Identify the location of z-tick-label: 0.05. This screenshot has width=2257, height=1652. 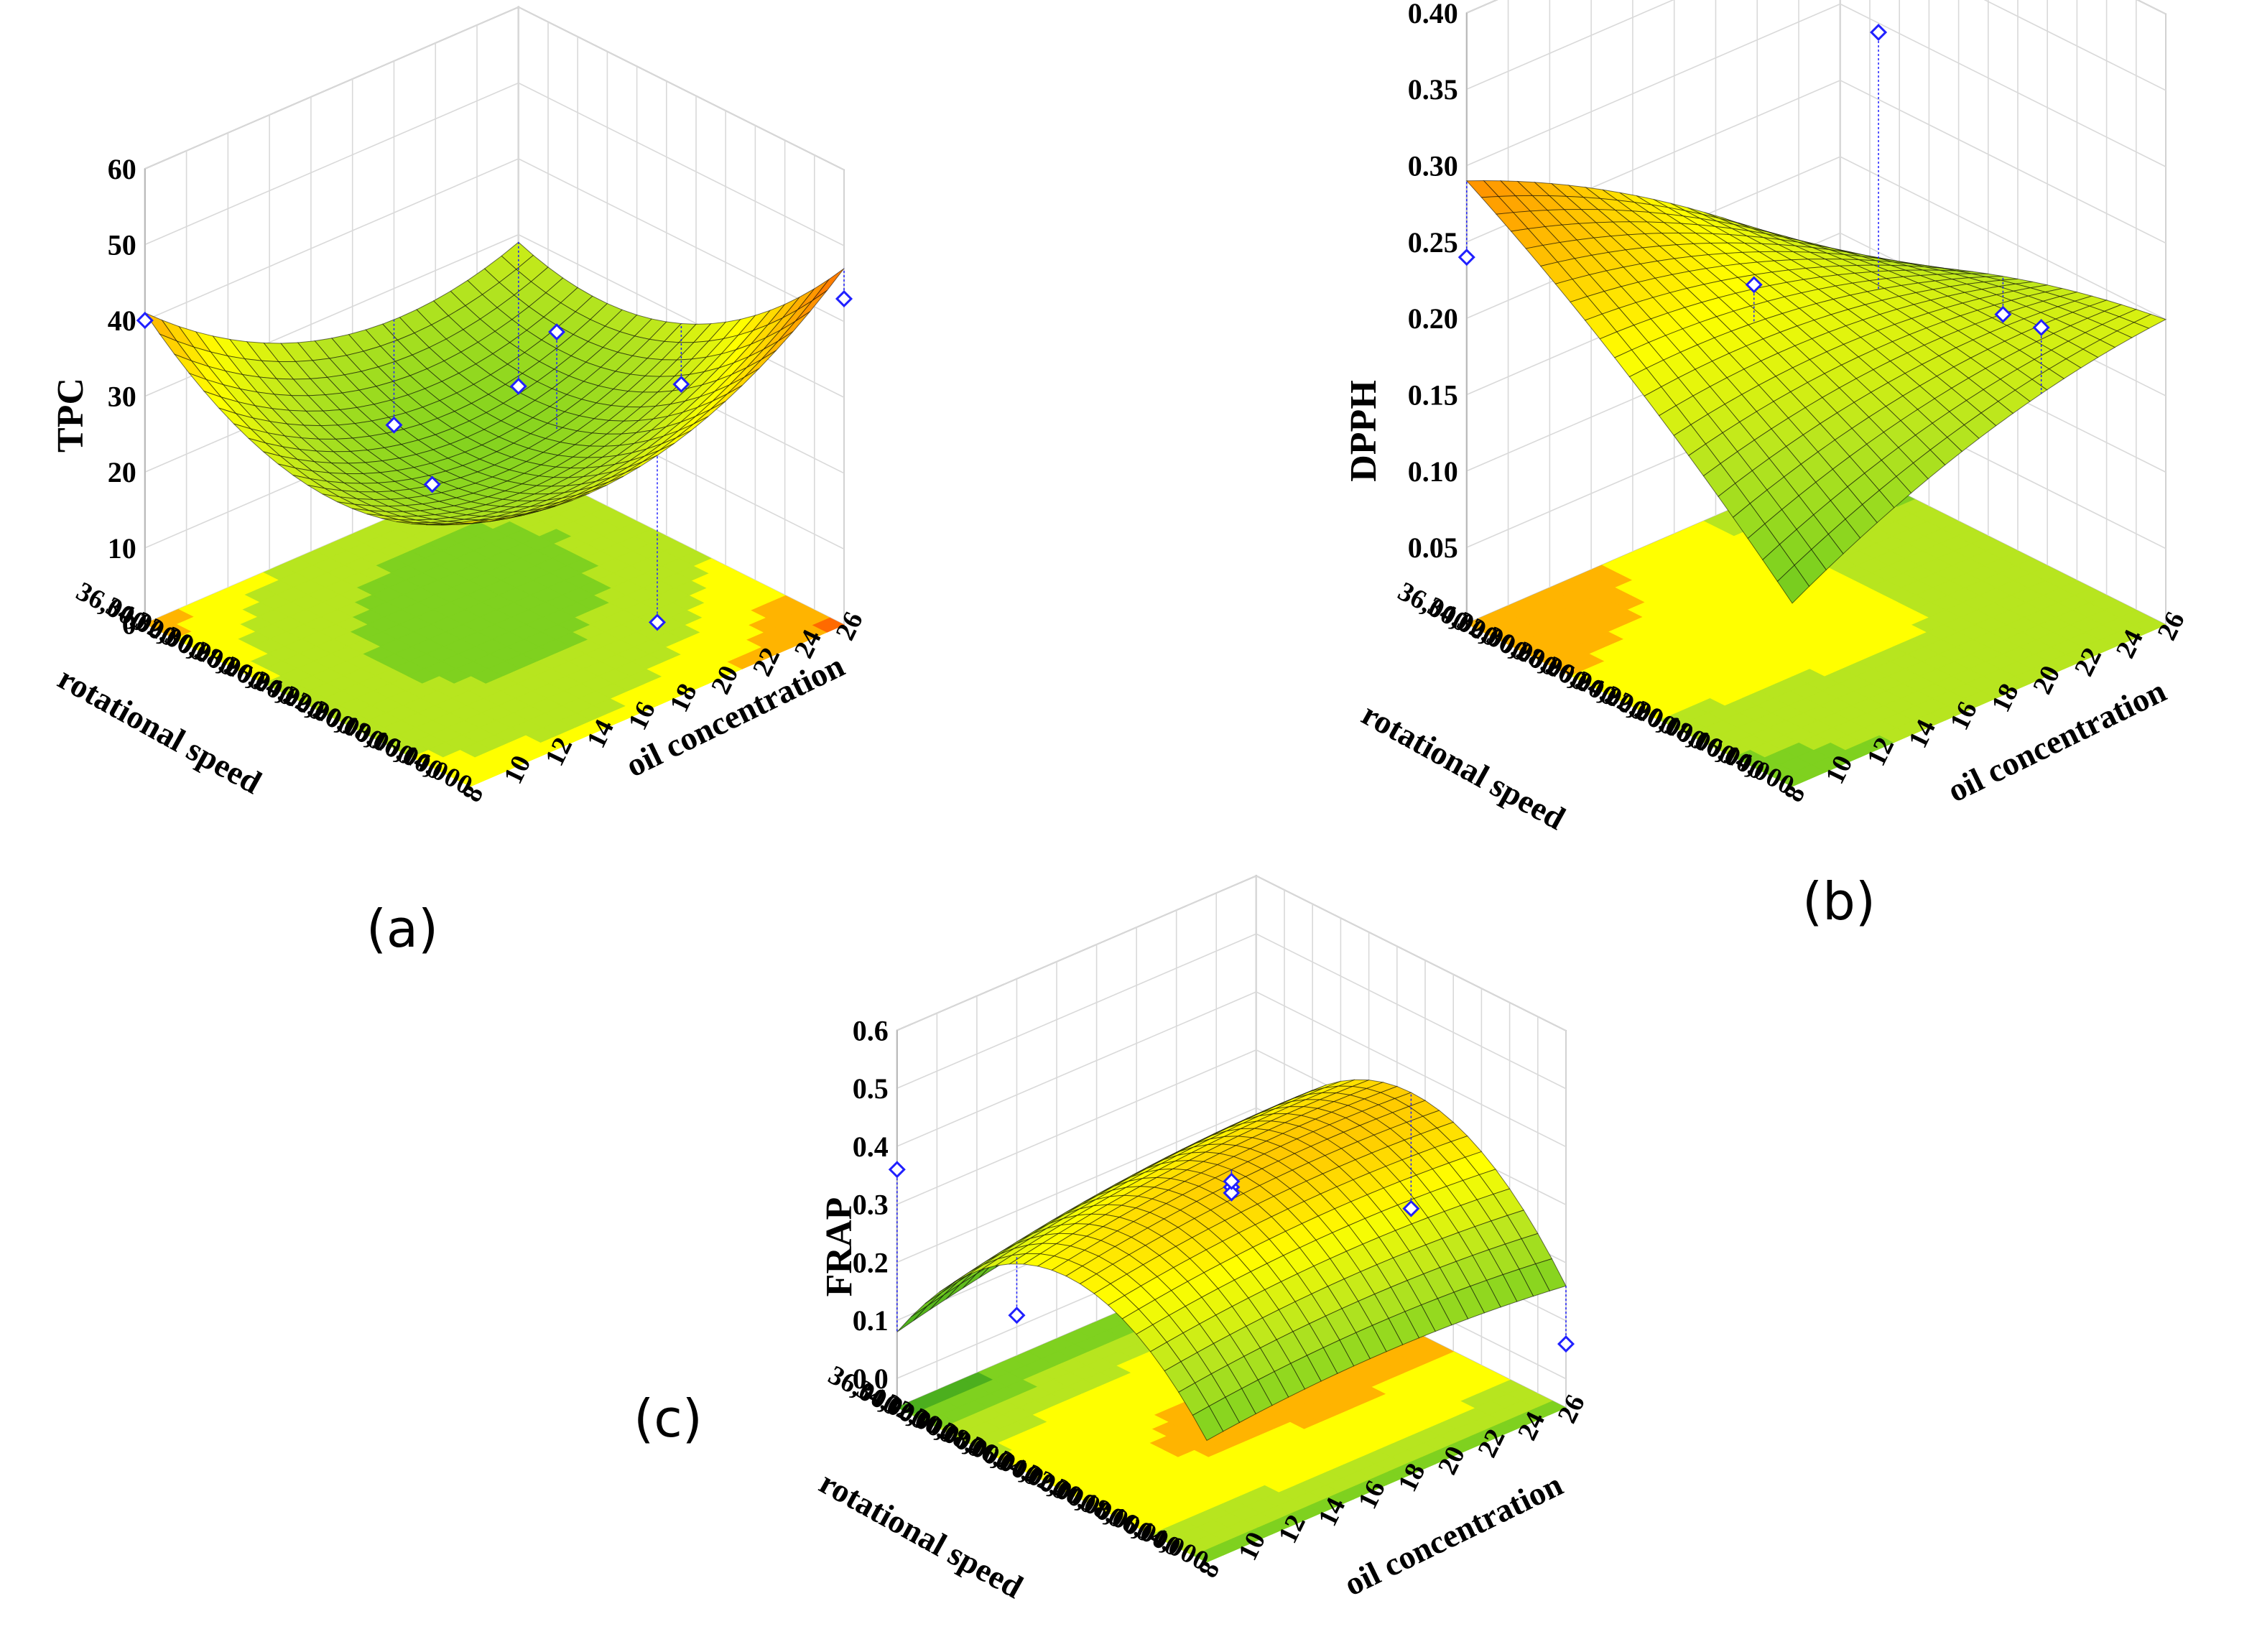
(1433, 548).